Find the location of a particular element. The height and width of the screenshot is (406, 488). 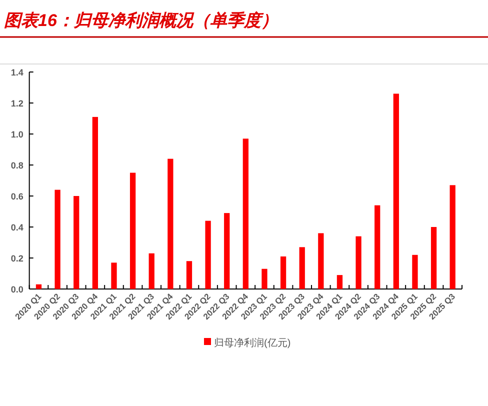

y-tick-label: 0.2 is located at coordinates (17, 259).